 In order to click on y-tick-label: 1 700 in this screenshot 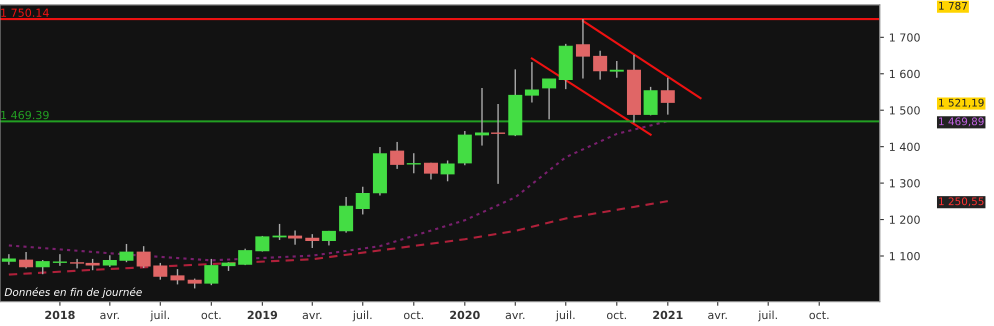, I will do `click(905, 37)`.